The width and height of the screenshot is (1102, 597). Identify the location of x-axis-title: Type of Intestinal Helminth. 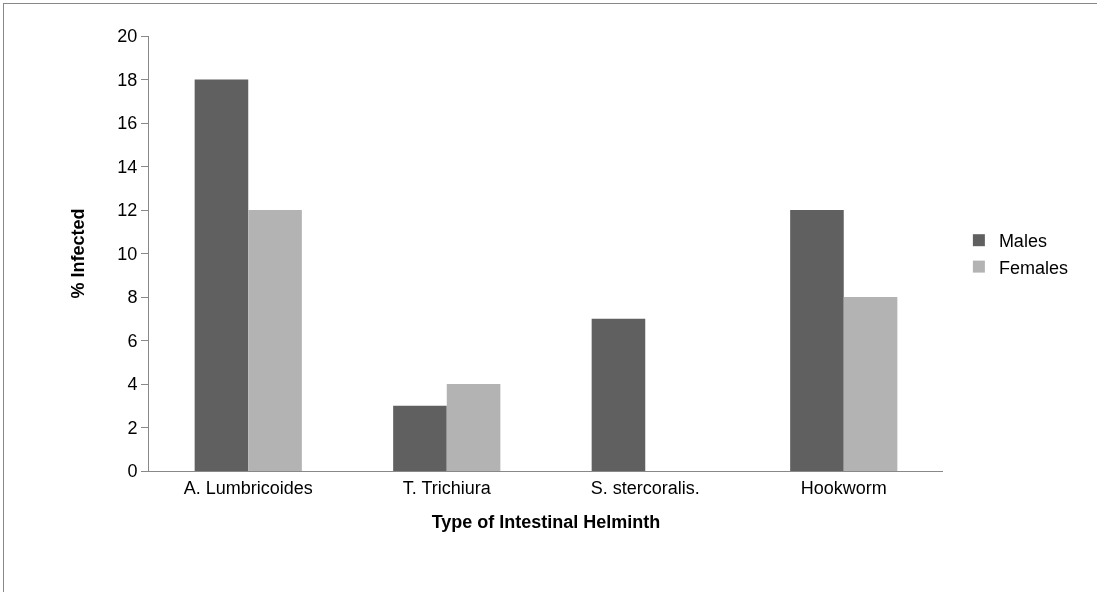
(546, 521).